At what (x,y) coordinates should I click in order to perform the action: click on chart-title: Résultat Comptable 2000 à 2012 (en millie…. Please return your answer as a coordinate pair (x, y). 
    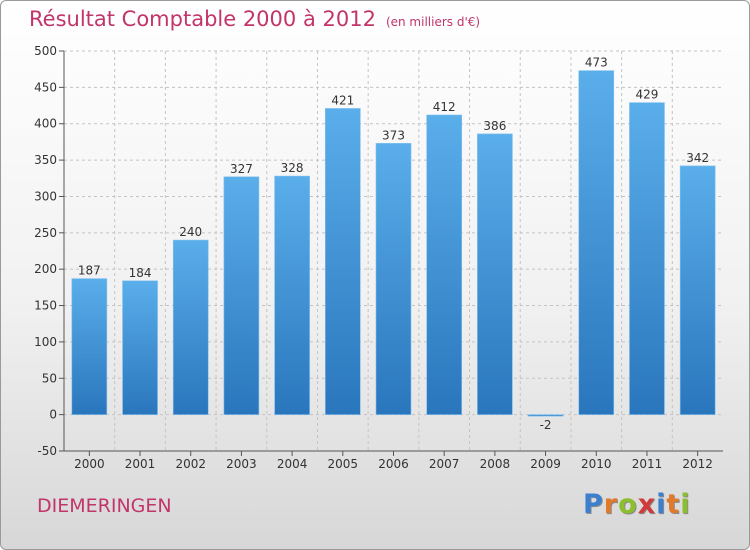
    Looking at the image, I should click on (254, 19).